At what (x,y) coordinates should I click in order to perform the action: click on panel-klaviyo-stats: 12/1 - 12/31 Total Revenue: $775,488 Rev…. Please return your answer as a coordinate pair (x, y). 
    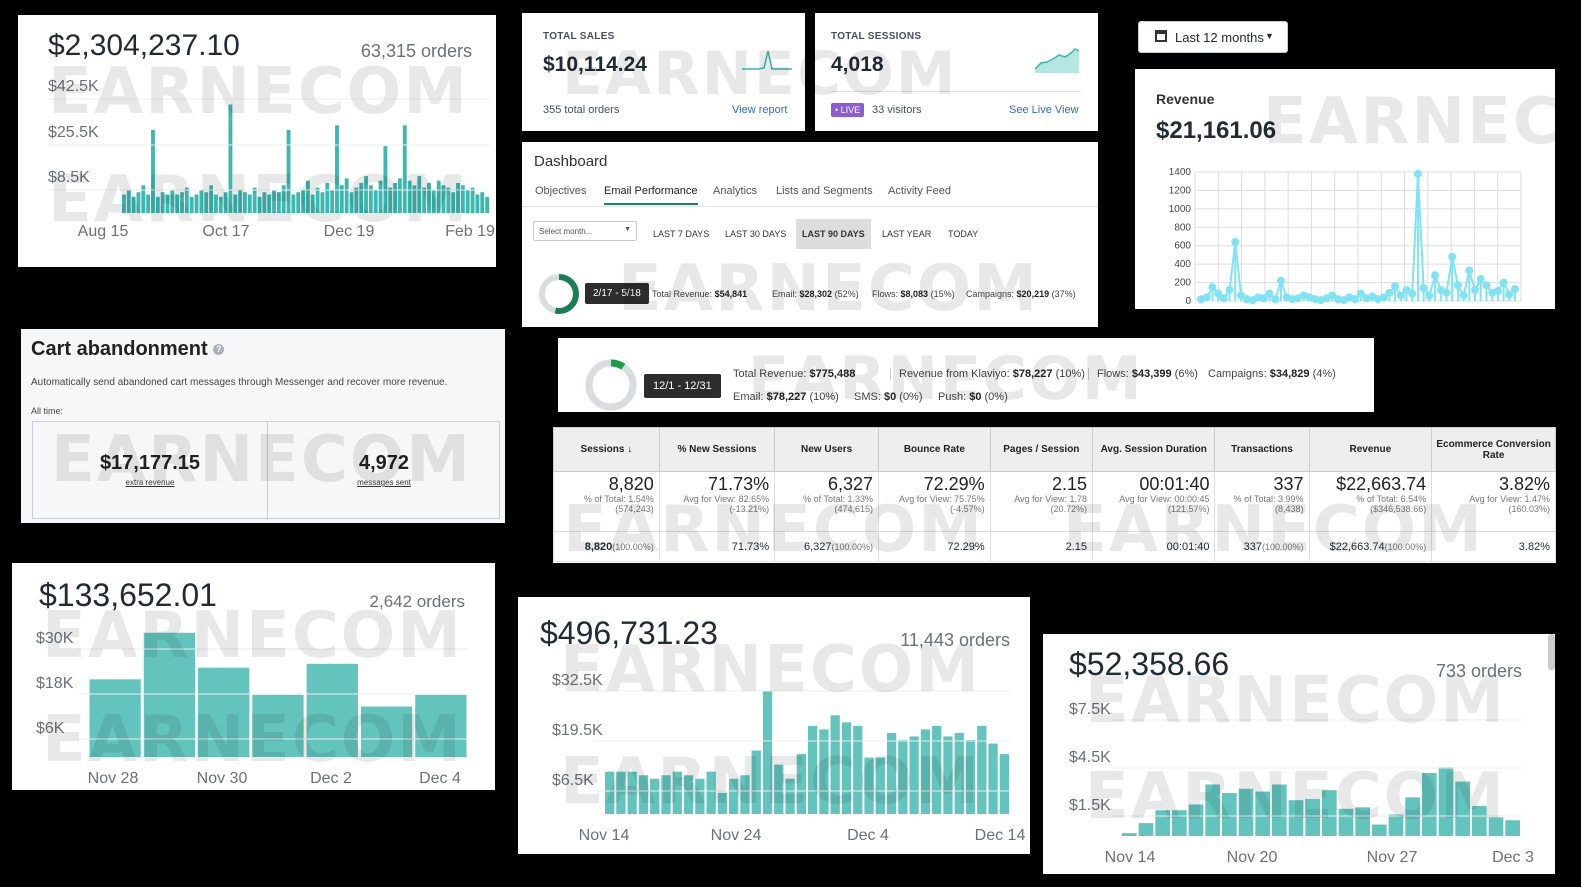
    Looking at the image, I should click on (966, 375).